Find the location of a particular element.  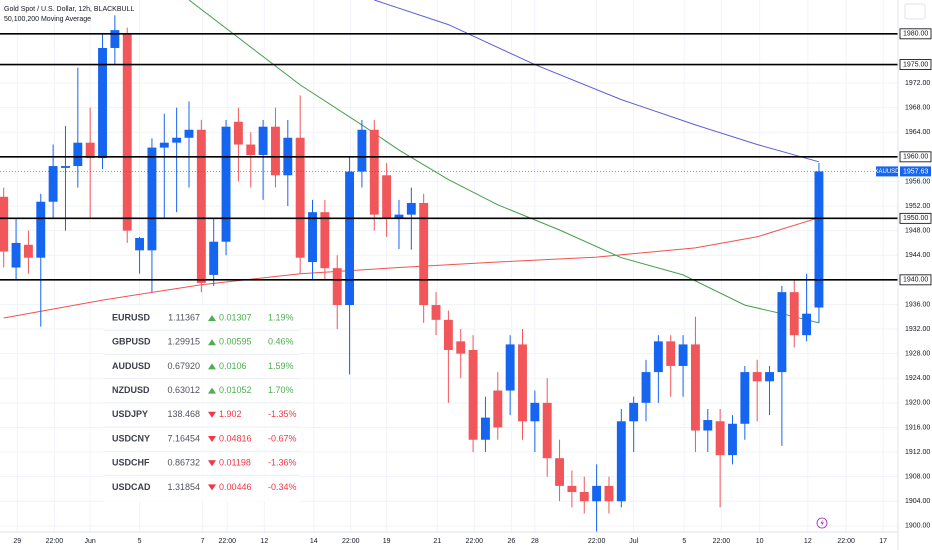

x-tick-label: 28 is located at coordinates (535, 541).